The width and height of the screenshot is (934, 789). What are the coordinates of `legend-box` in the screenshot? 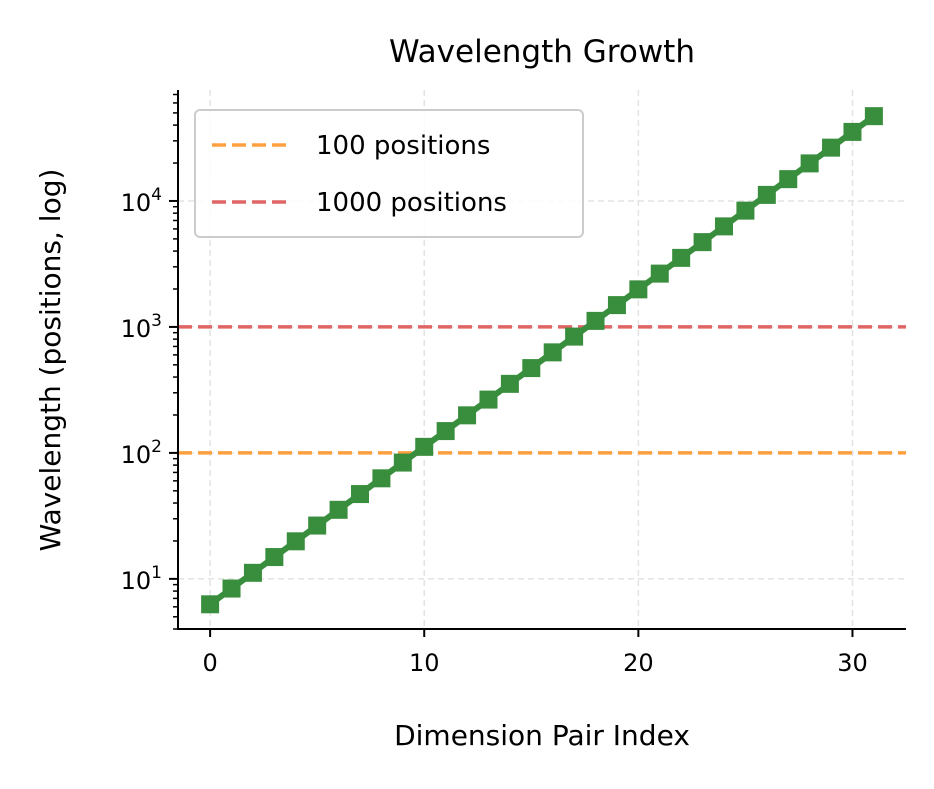 It's located at (389, 173).